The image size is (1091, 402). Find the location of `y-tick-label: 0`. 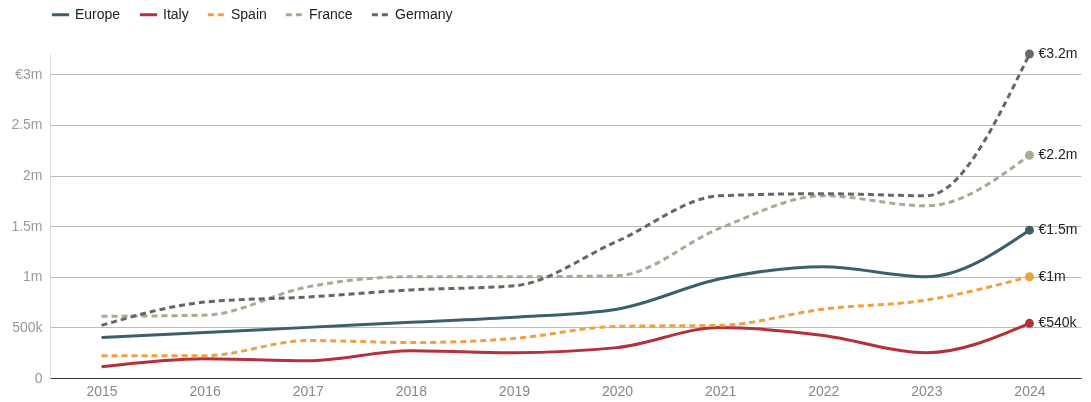

y-tick-label: 0 is located at coordinates (38, 377).